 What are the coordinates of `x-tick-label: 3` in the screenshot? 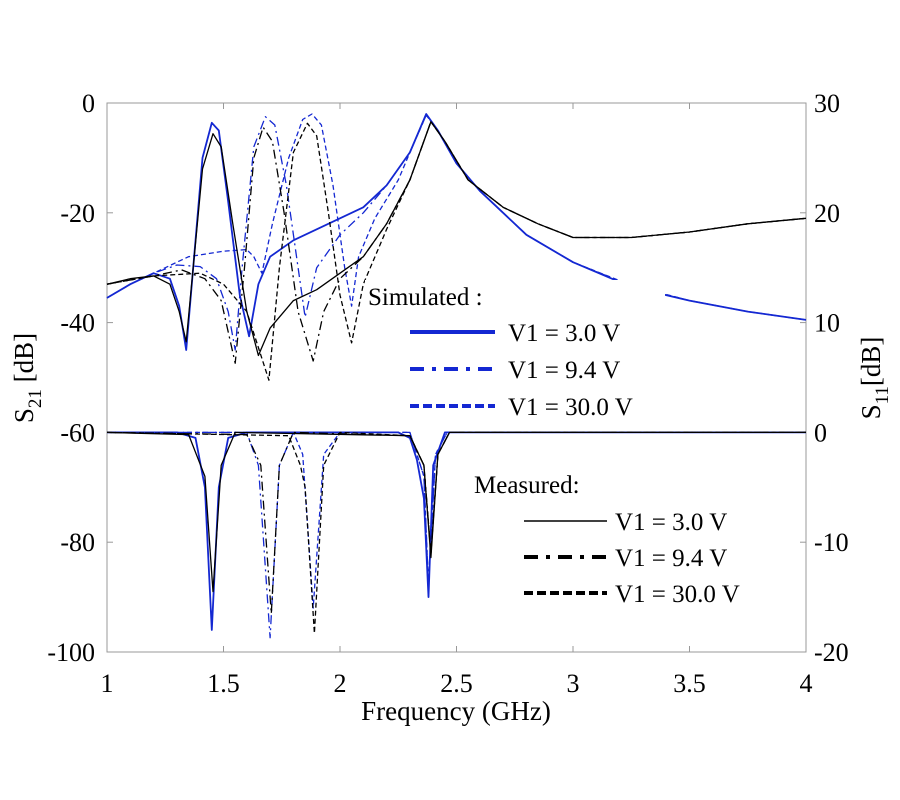 It's located at (573, 683).